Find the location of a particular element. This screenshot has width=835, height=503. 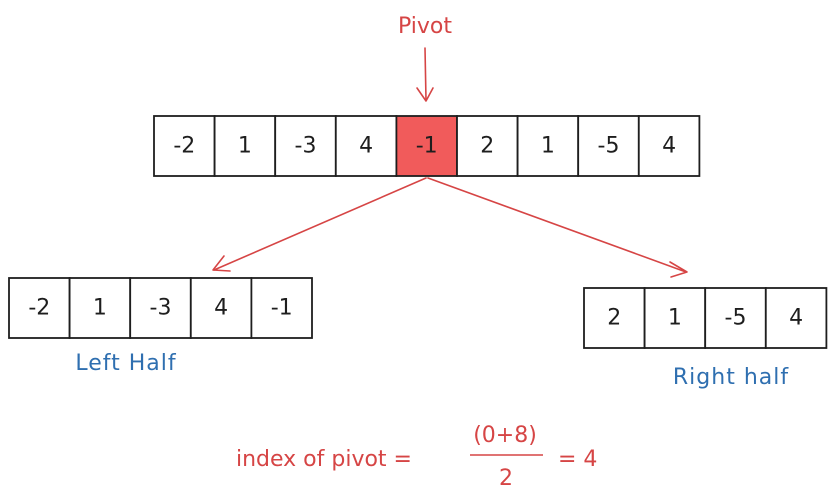

left-half-label: Left Half is located at coordinates (126, 363).